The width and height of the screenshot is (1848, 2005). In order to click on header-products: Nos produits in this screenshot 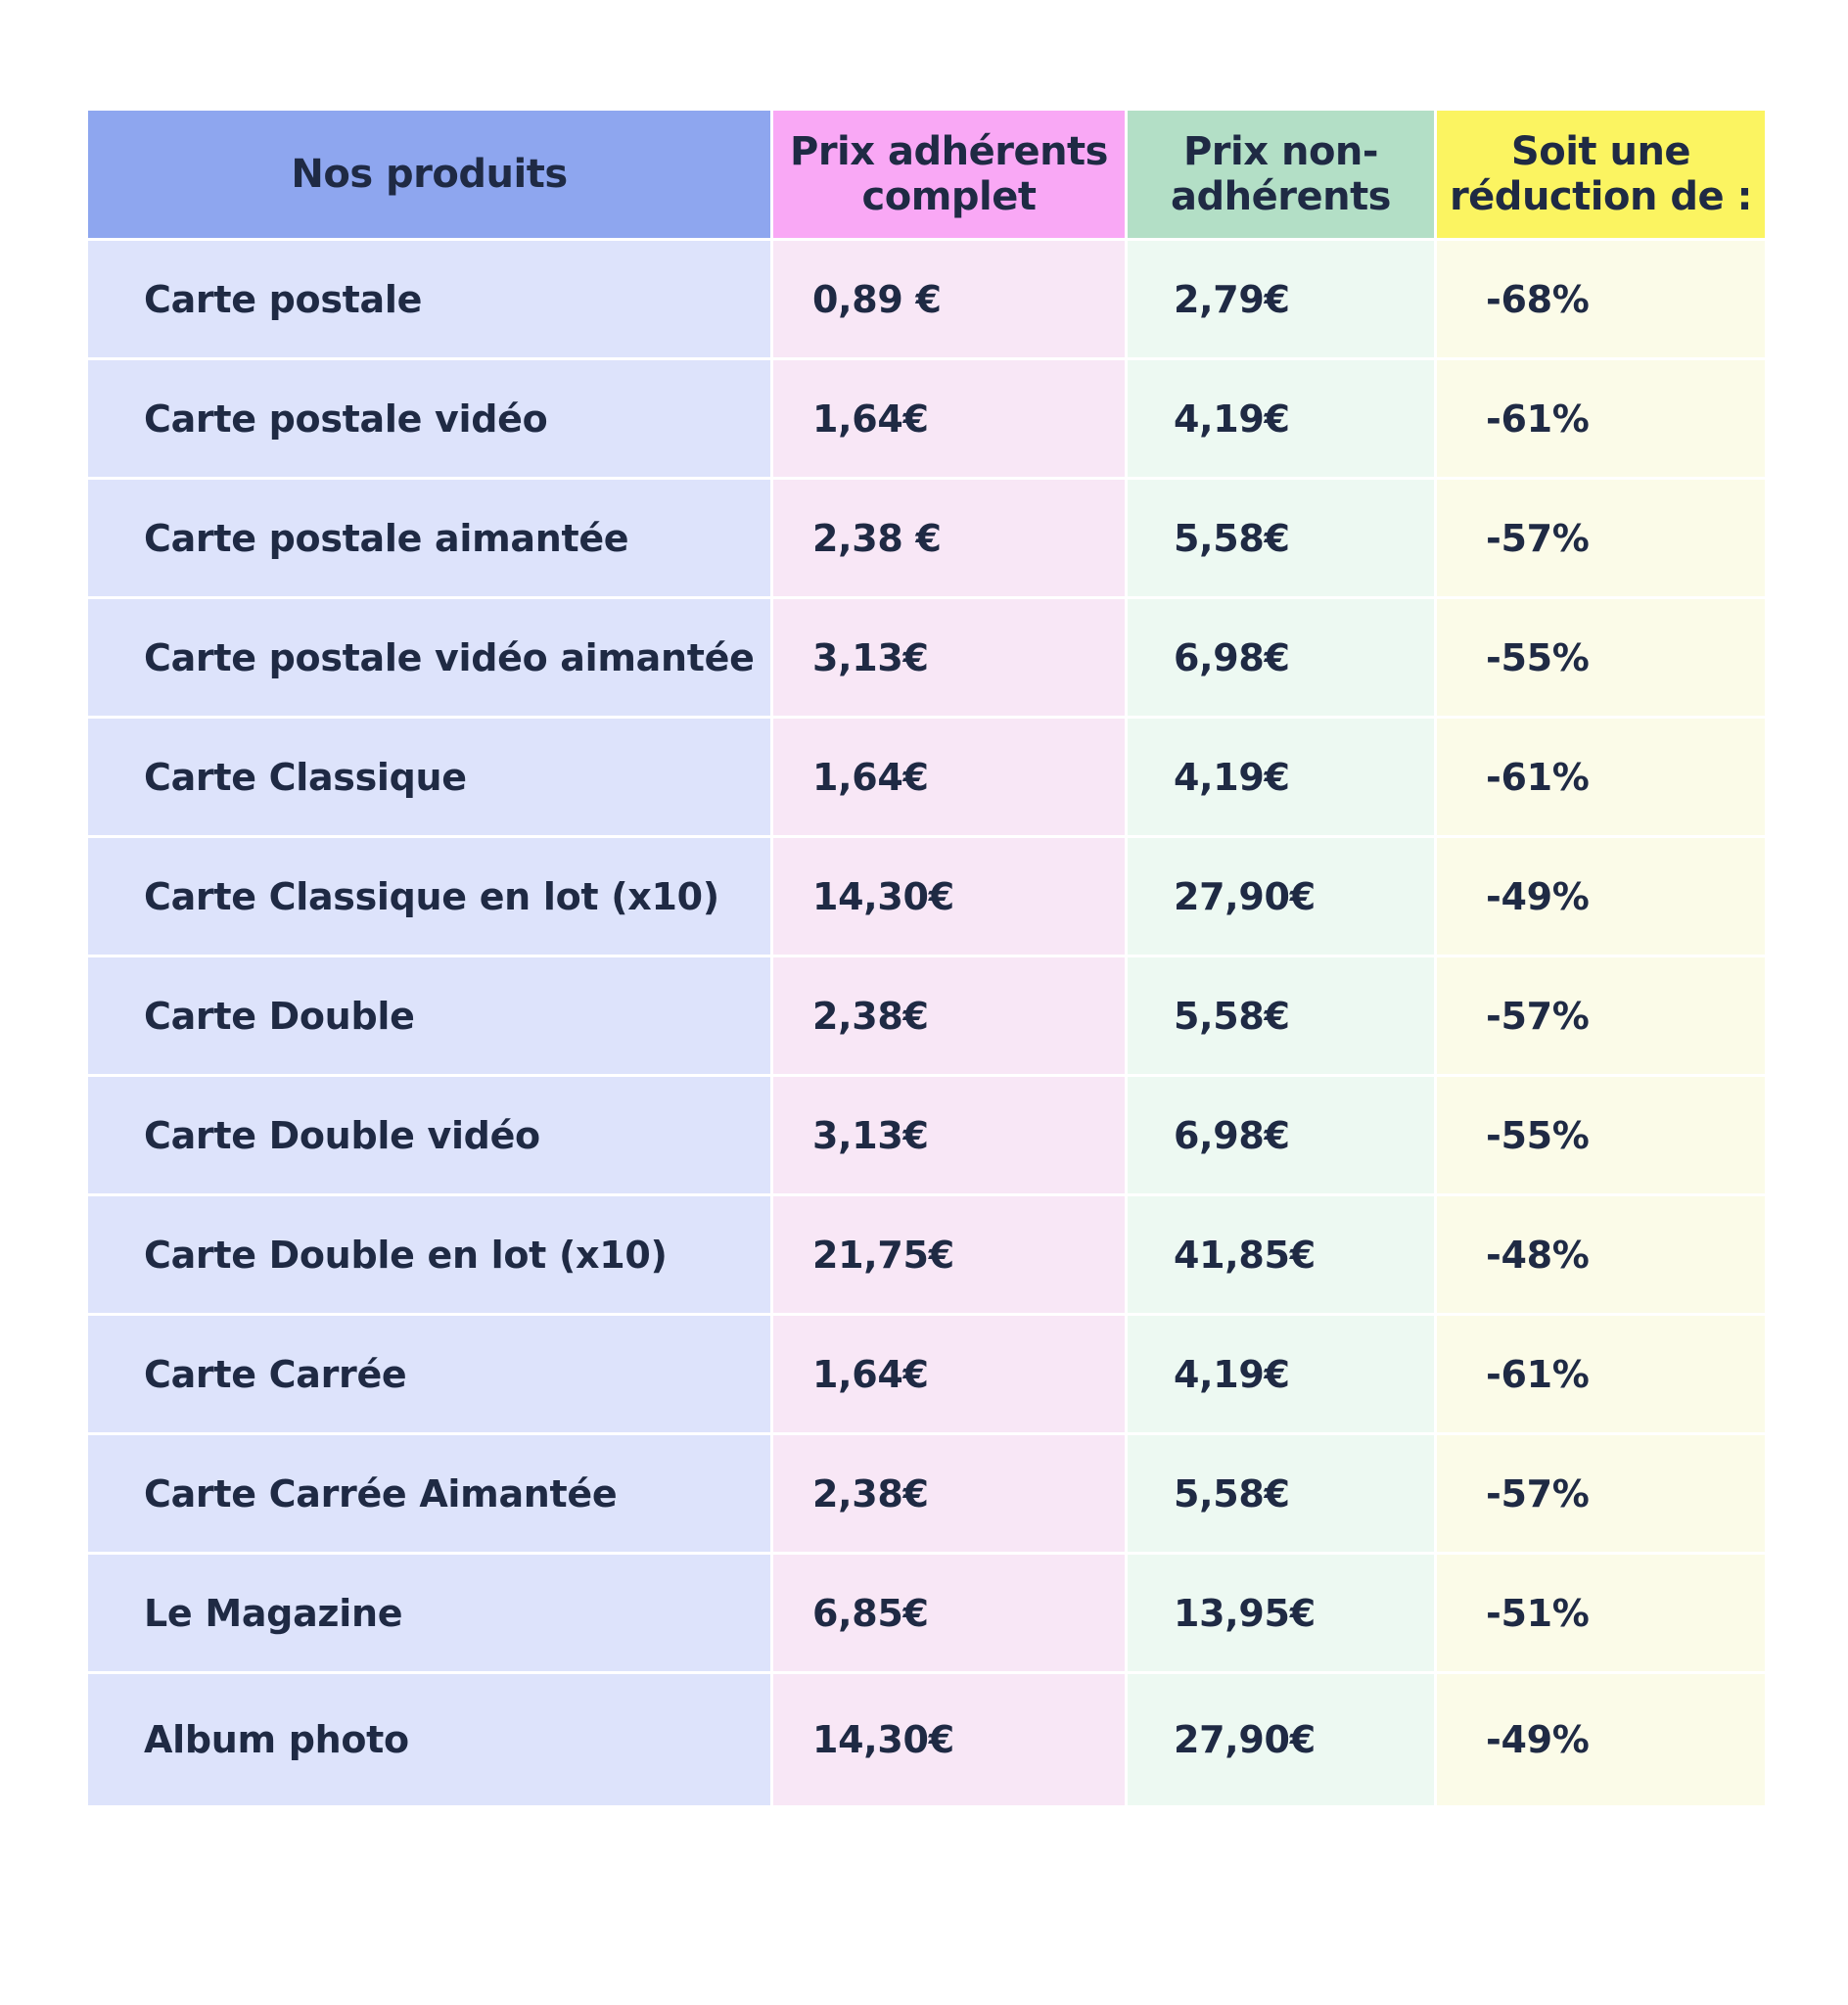, I will do `click(429, 176)`.